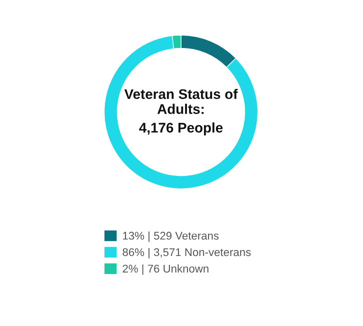  What do you see at coordinates (186, 253) in the screenshot?
I see `legend-label: 86% | 3,571 Non-veterans` at bounding box center [186, 253].